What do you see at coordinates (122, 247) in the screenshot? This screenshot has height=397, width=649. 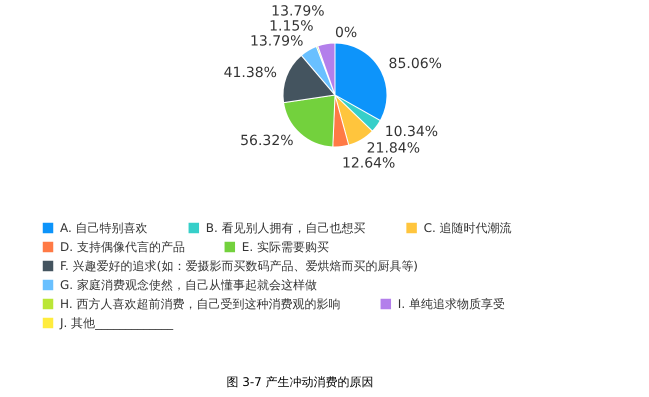 I see `legend-label: D. 支持偶像代言的产品` at bounding box center [122, 247].